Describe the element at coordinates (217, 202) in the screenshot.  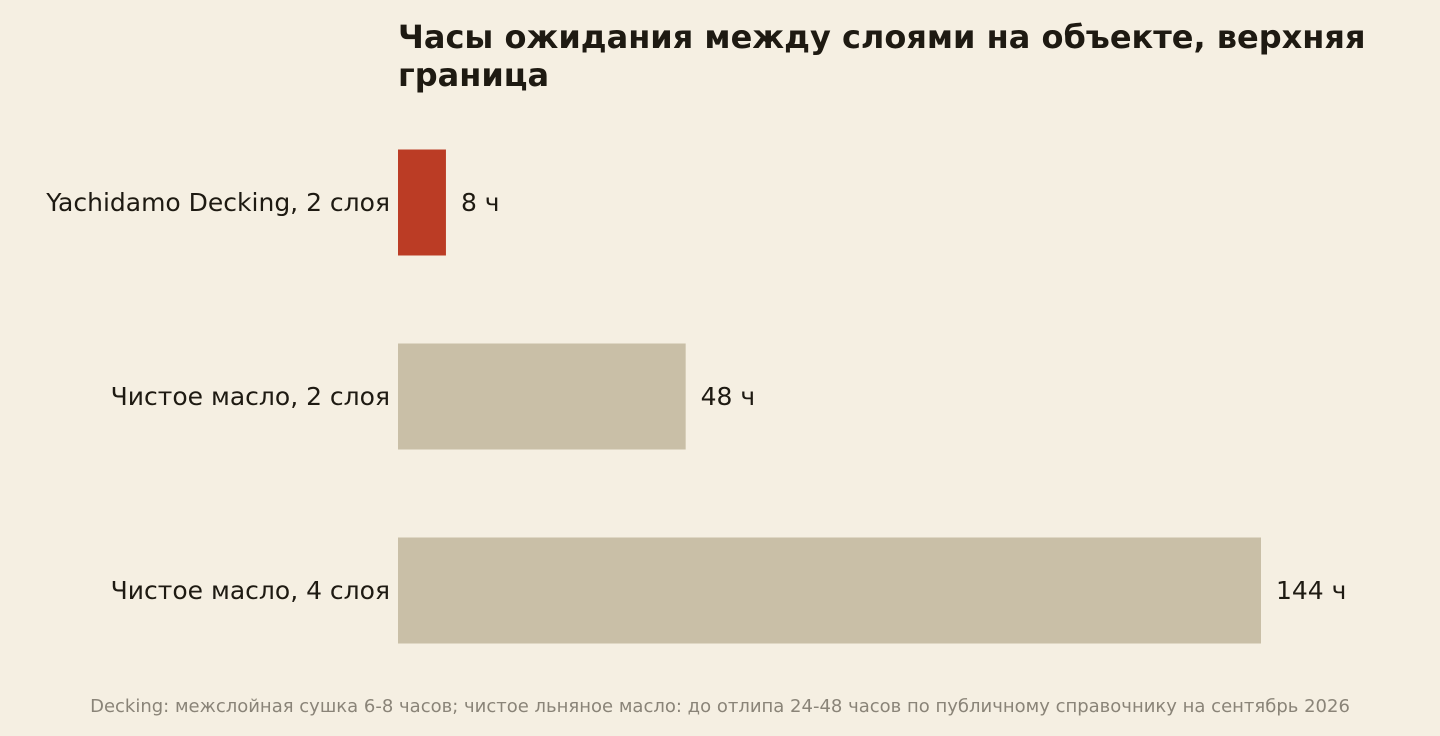
I see `category-label: Yachidamo Decking, 2 слоя` at that location.